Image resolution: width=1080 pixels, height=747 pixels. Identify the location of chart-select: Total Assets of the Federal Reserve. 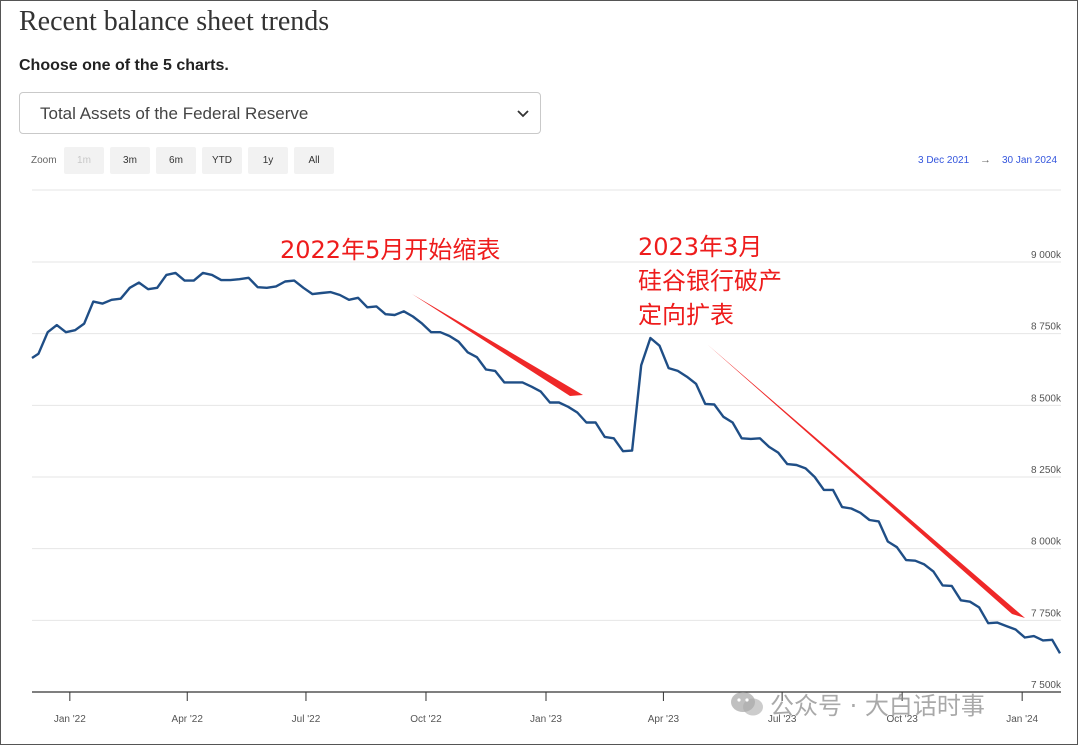
(280, 113).